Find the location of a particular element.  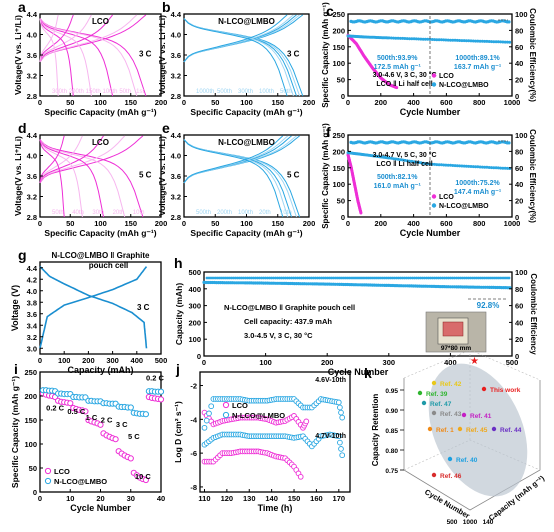

y2-tick-label: 20 is located at coordinates (519, 339).